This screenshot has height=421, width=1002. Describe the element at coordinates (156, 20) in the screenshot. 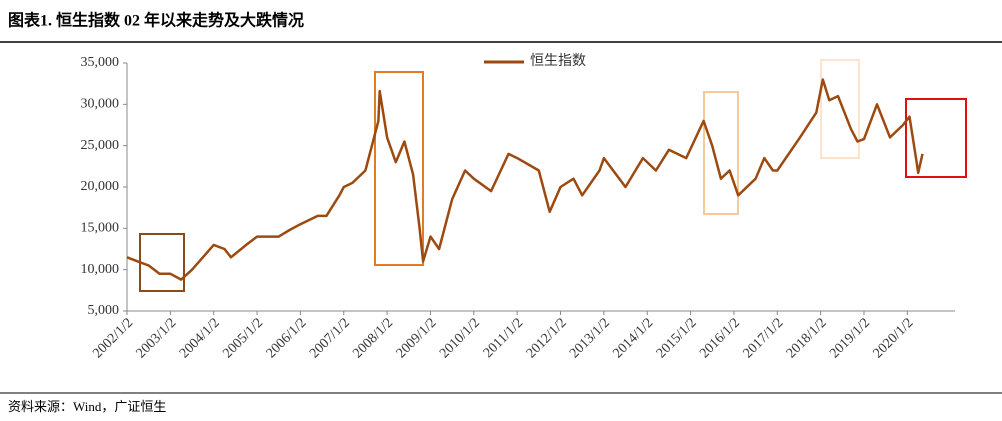

I see `chart-title: 图表1. 恒生指数 02 年以来走势及大跌情况` at that location.